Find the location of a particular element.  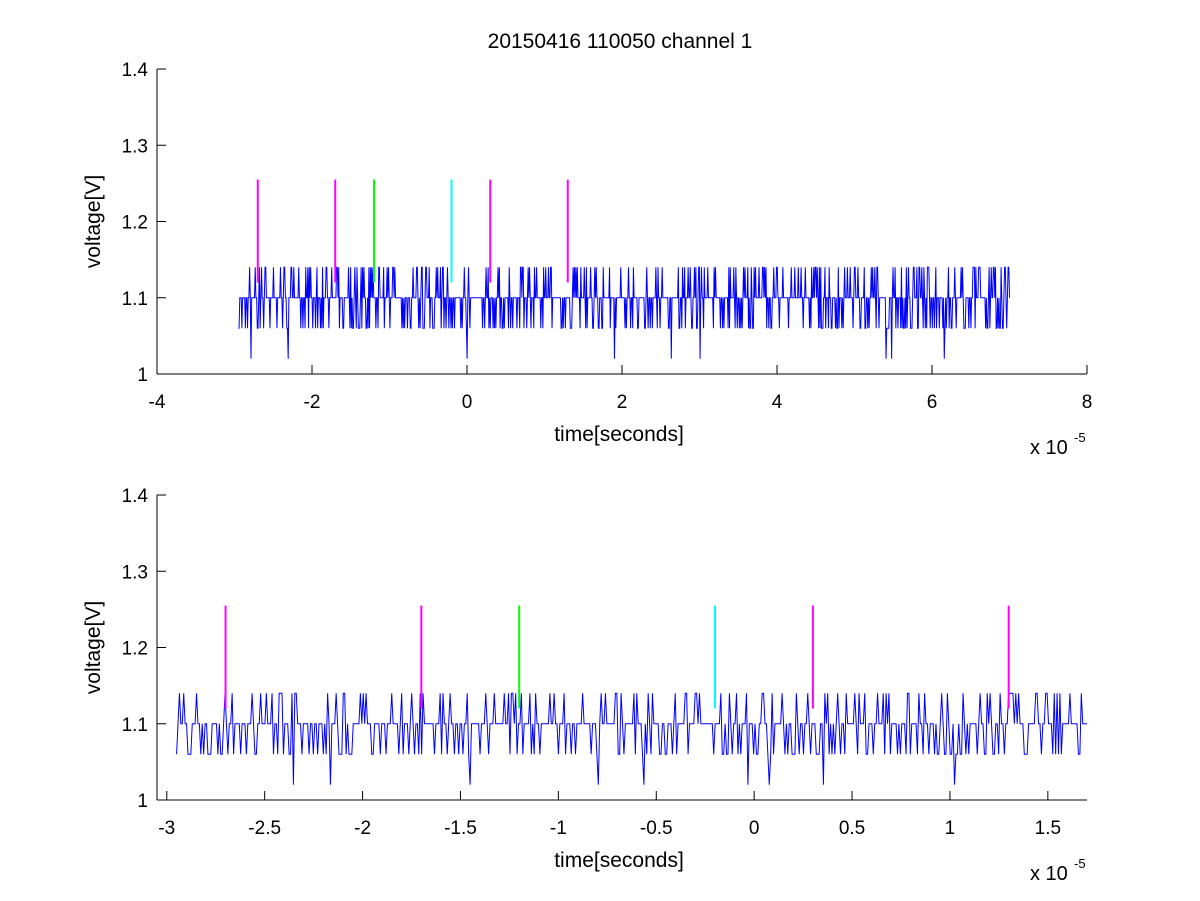

x-tick-label: 0.5 is located at coordinates (852, 828).